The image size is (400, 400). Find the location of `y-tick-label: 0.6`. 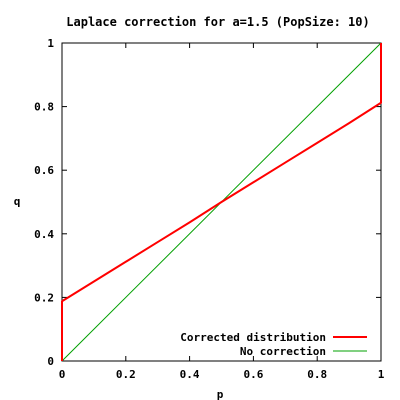

y-tick-label: 0.6 is located at coordinates (44, 170).